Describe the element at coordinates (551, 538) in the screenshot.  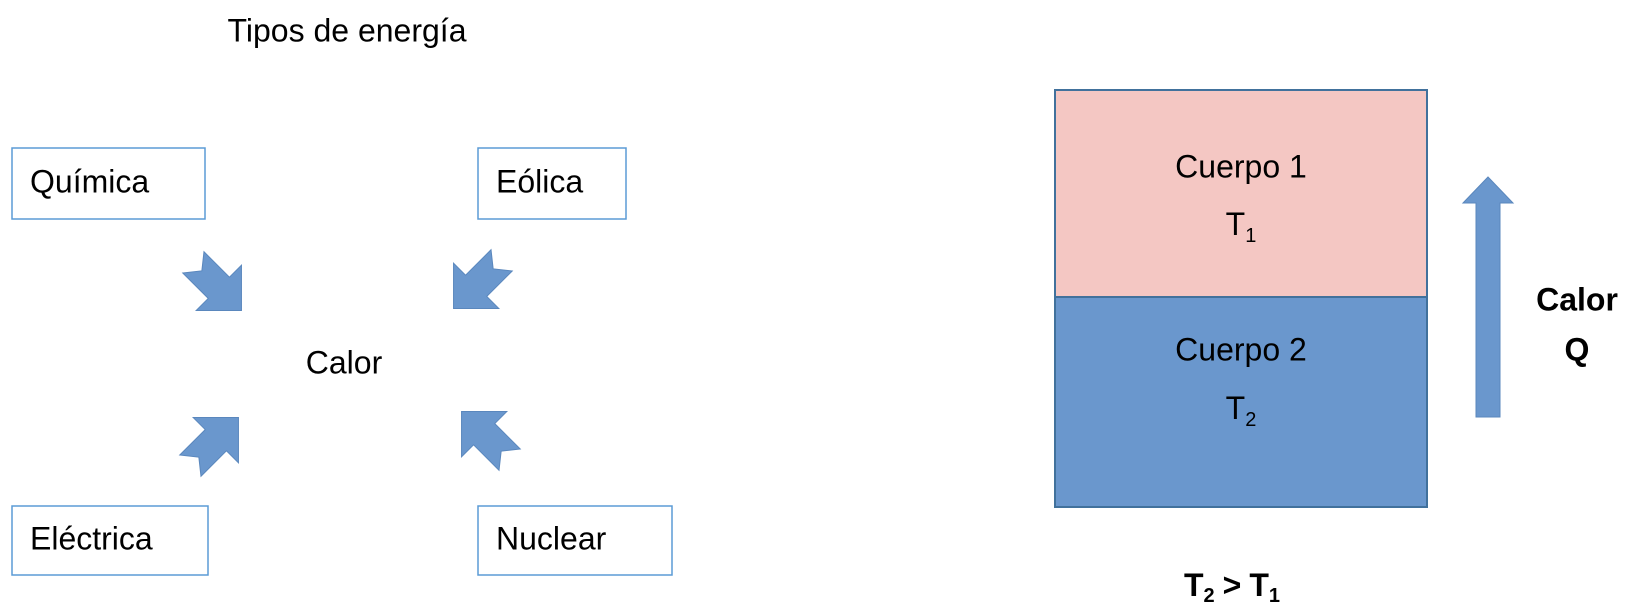
I see `source-label: Nuclear` at that location.